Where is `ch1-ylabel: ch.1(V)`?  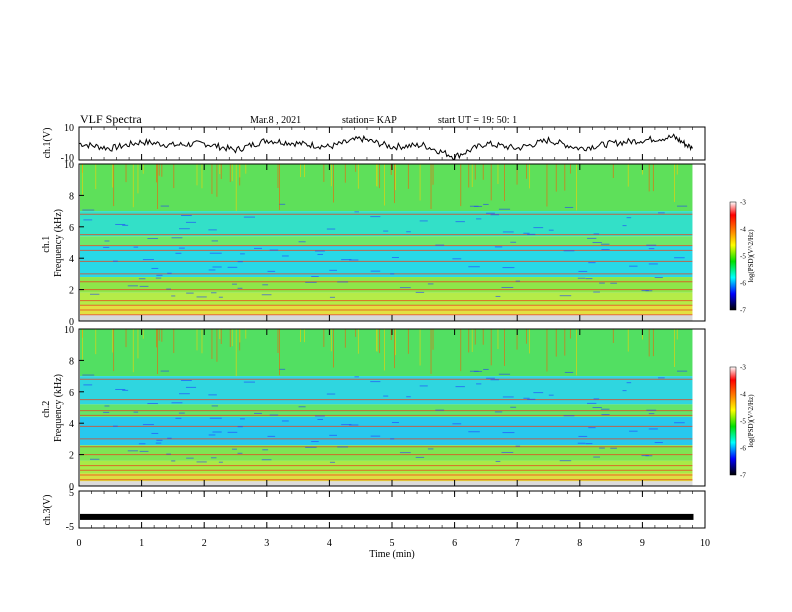 ch1-ylabel: ch.1(V) is located at coordinates (47, 143).